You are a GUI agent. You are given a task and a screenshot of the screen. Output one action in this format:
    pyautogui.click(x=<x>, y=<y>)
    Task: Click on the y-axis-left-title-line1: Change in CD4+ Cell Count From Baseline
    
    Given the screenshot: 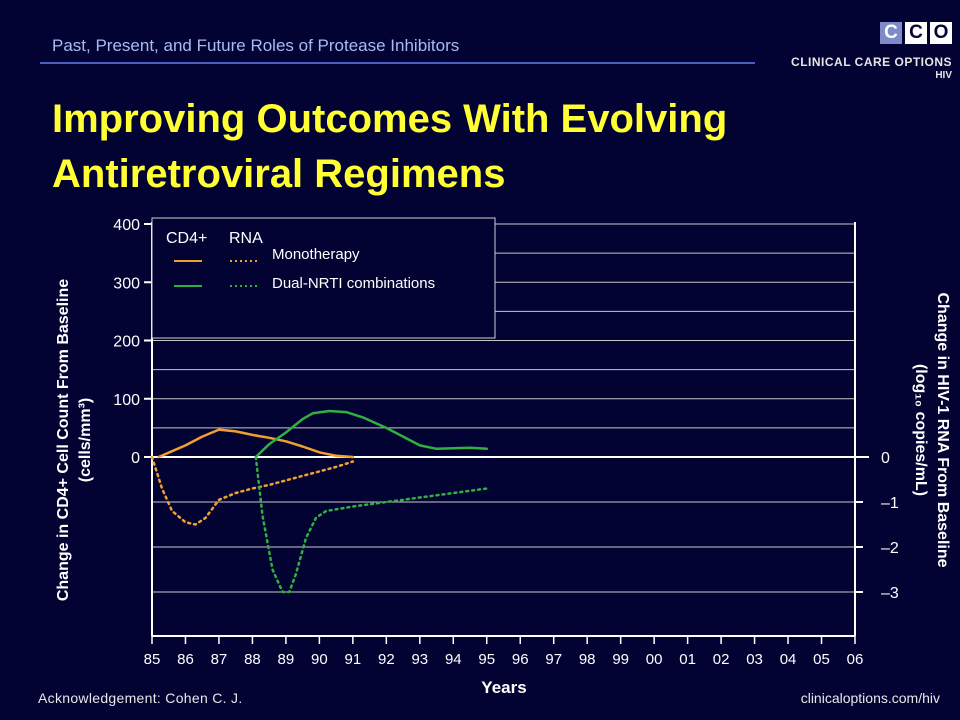 What is the action you would take?
    pyautogui.click(x=63, y=440)
    